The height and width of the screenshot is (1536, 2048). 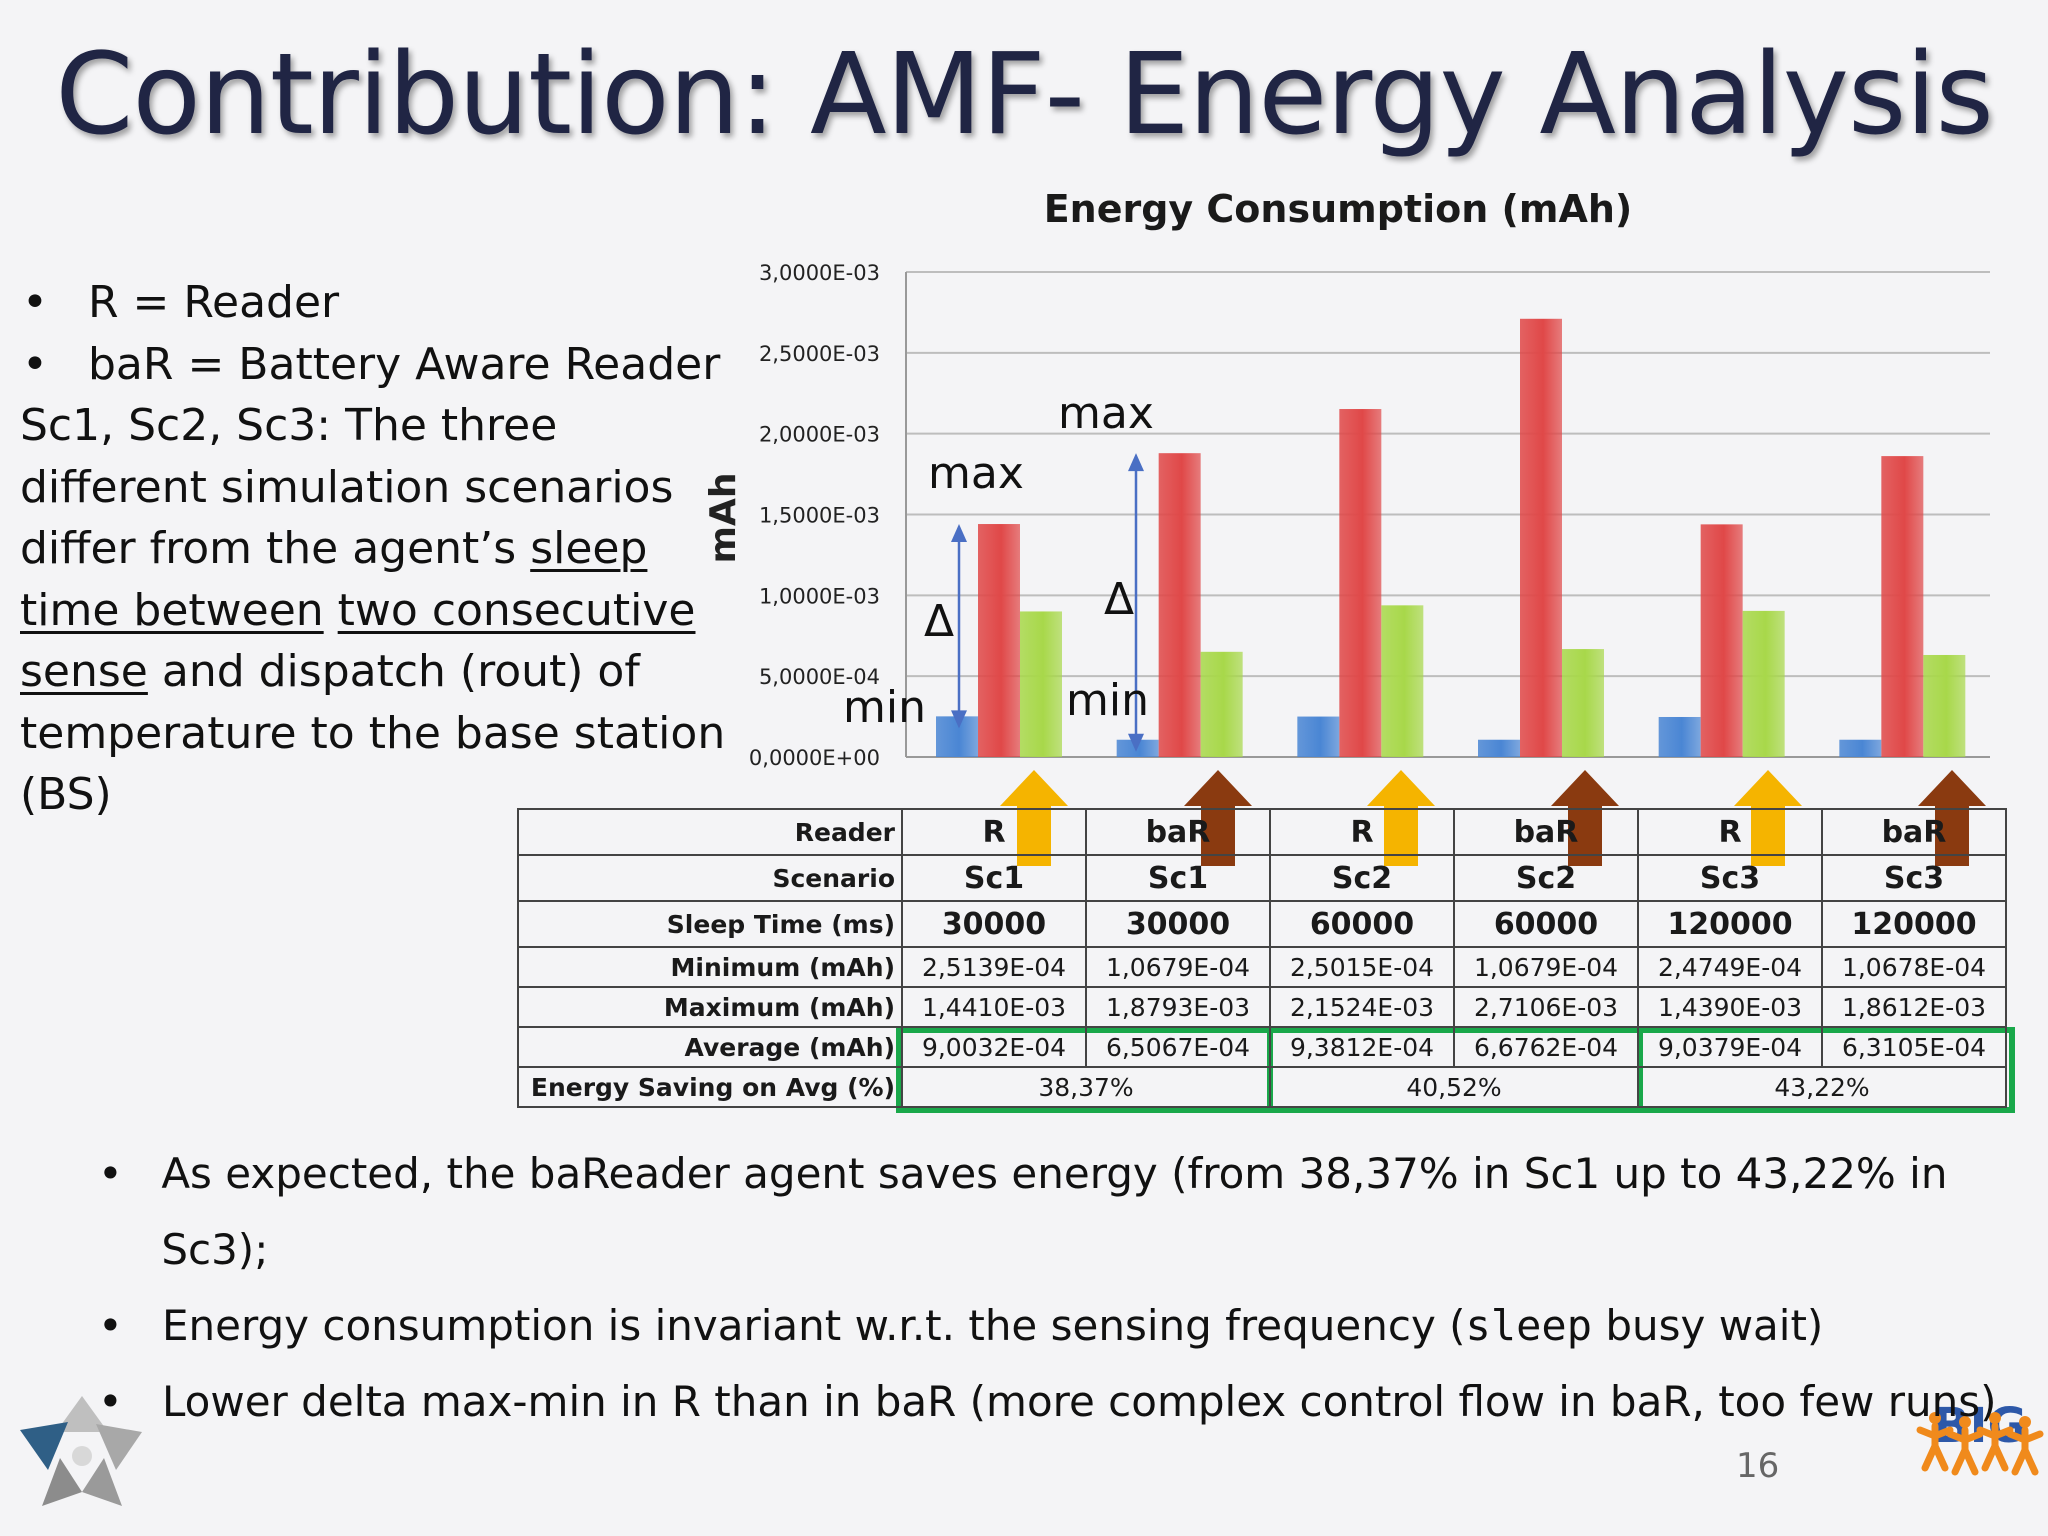 What do you see at coordinates (1454, 1087) in the screenshot?
I see `table-cell: 40,52%` at bounding box center [1454, 1087].